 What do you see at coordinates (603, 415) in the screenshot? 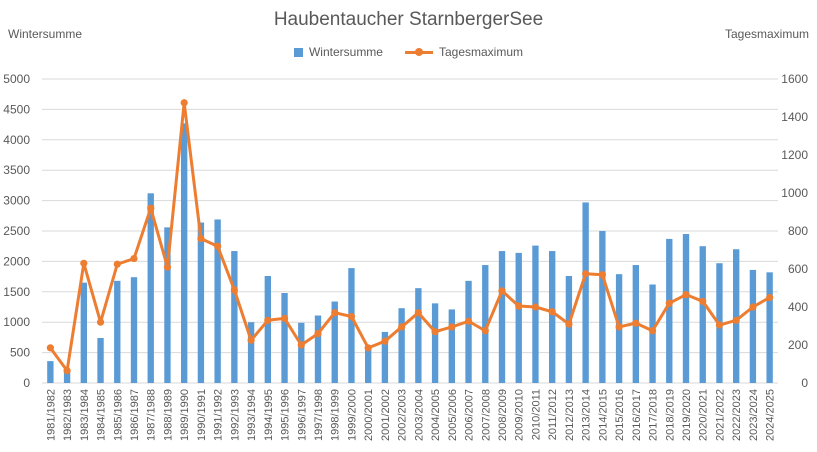
I see `x-tick-label: 2014/2015` at bounding box center [603, 415].